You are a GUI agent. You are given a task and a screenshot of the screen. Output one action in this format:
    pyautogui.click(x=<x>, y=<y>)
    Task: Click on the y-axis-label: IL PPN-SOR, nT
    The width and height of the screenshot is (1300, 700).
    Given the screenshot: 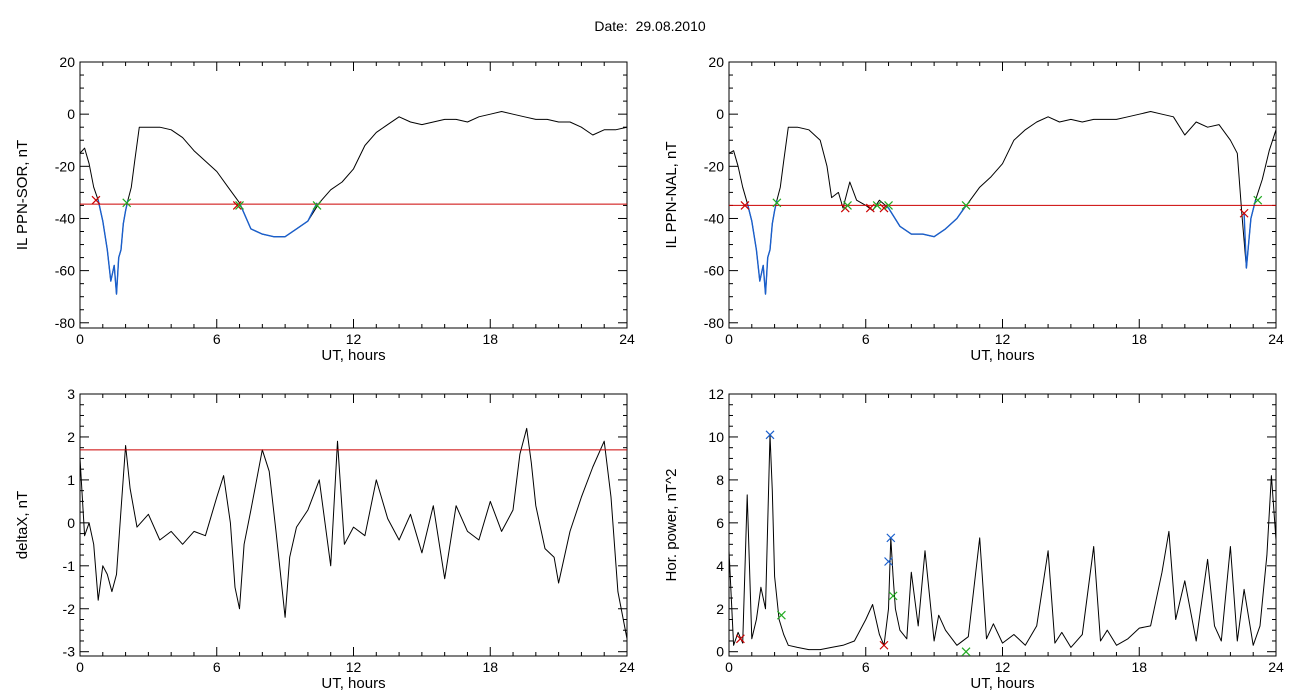 What is the action you would take?
    pyautogui.click(x=22, y=195)
    